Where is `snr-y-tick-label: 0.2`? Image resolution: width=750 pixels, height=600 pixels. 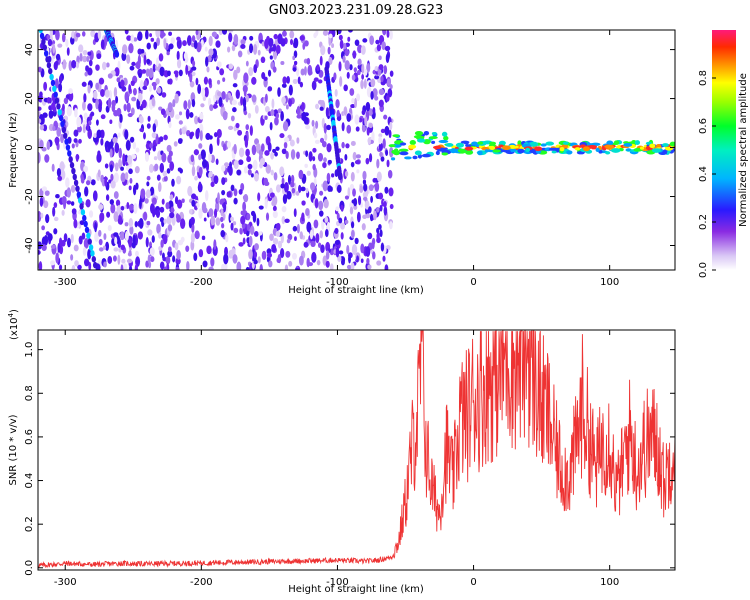 snr-y-tick-label: 0.2 is located at coordinates (29, 524).